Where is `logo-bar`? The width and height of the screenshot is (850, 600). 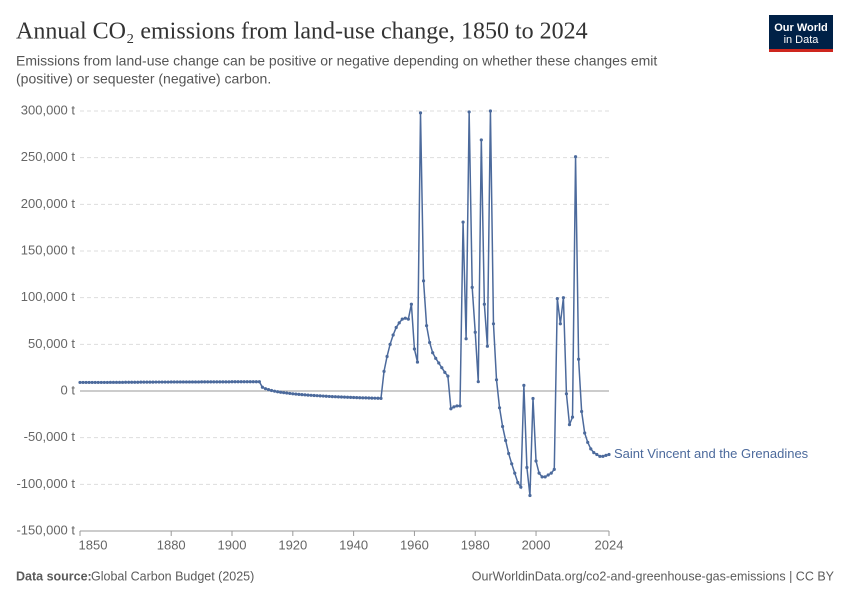 logo-bar is located at coordinates (801, 50).